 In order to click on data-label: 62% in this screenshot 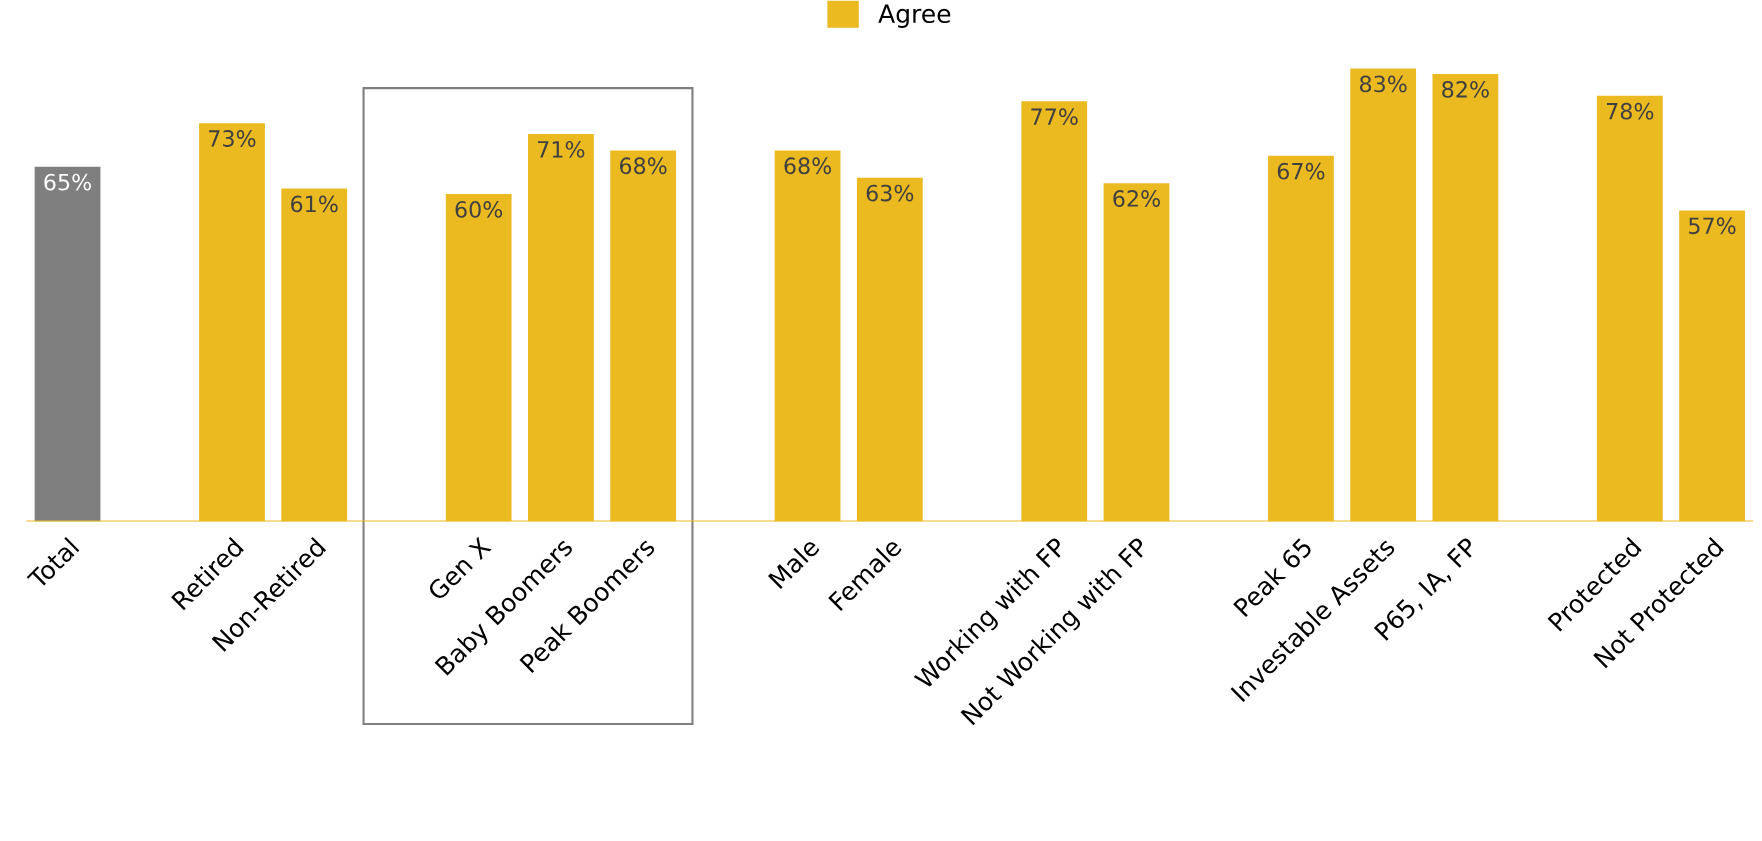, I will do `click(1136, 198)`.